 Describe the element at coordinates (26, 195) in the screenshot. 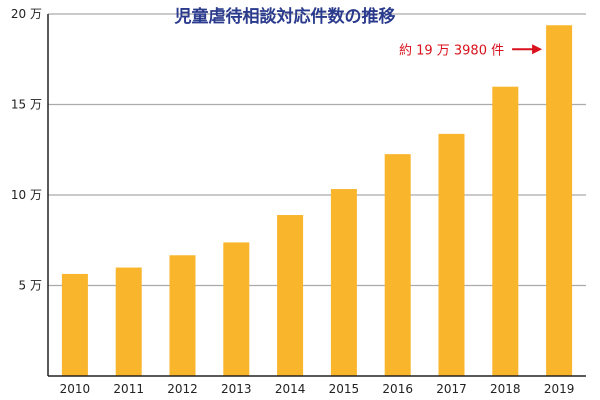

I see `y-tick-label: 10 万` at that location.